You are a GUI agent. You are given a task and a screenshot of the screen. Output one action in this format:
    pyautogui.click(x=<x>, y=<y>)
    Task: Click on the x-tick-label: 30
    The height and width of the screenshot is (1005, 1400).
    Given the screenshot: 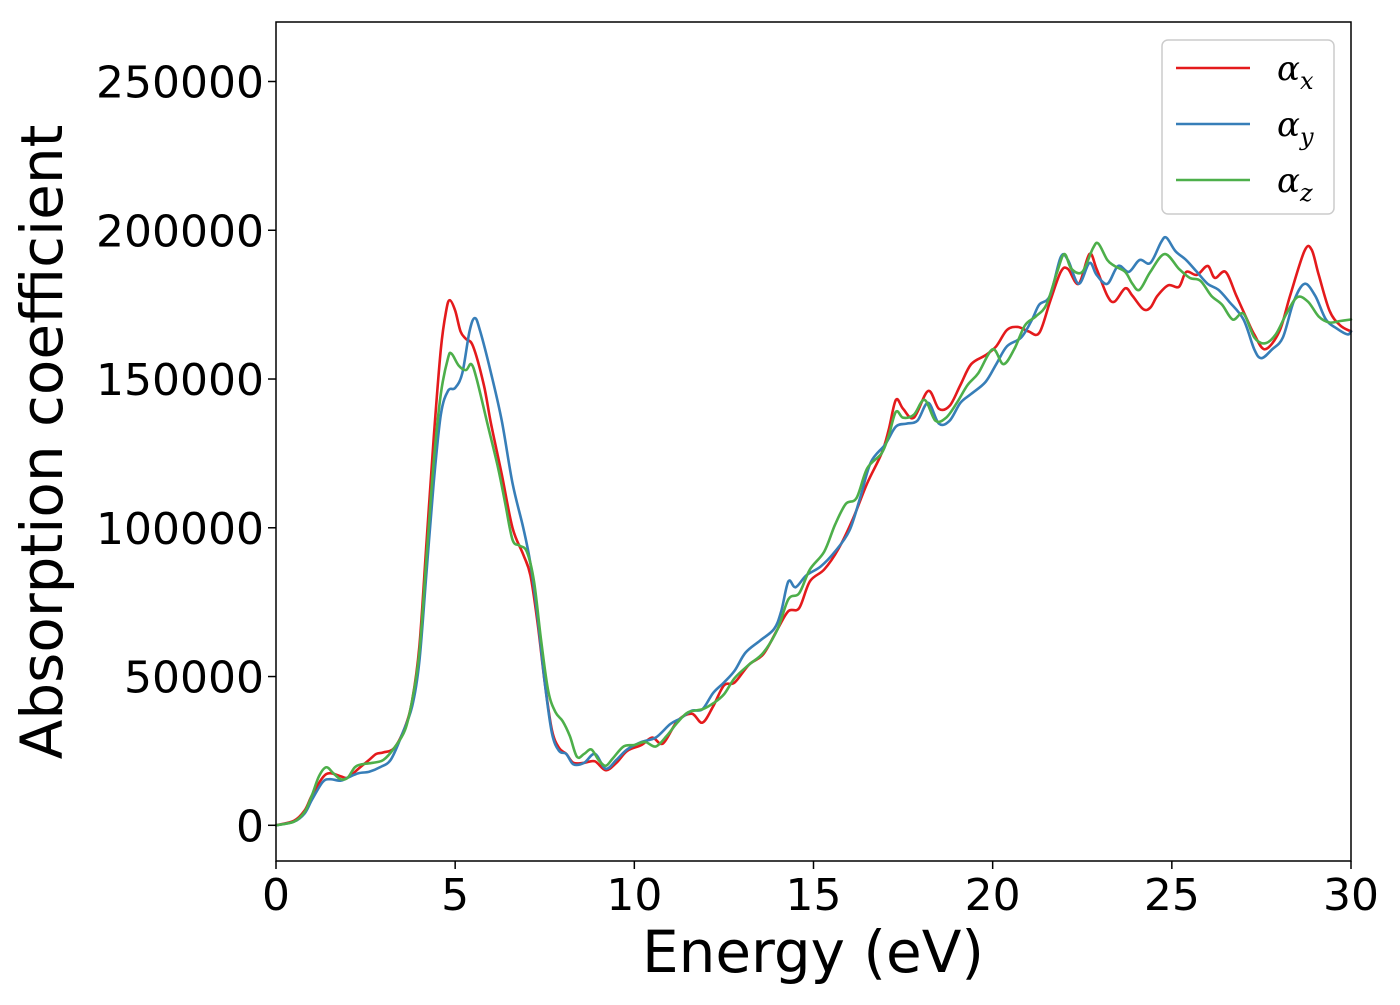 What is the action you would take?
    pyautogui.click(x=1351, y=895)
    